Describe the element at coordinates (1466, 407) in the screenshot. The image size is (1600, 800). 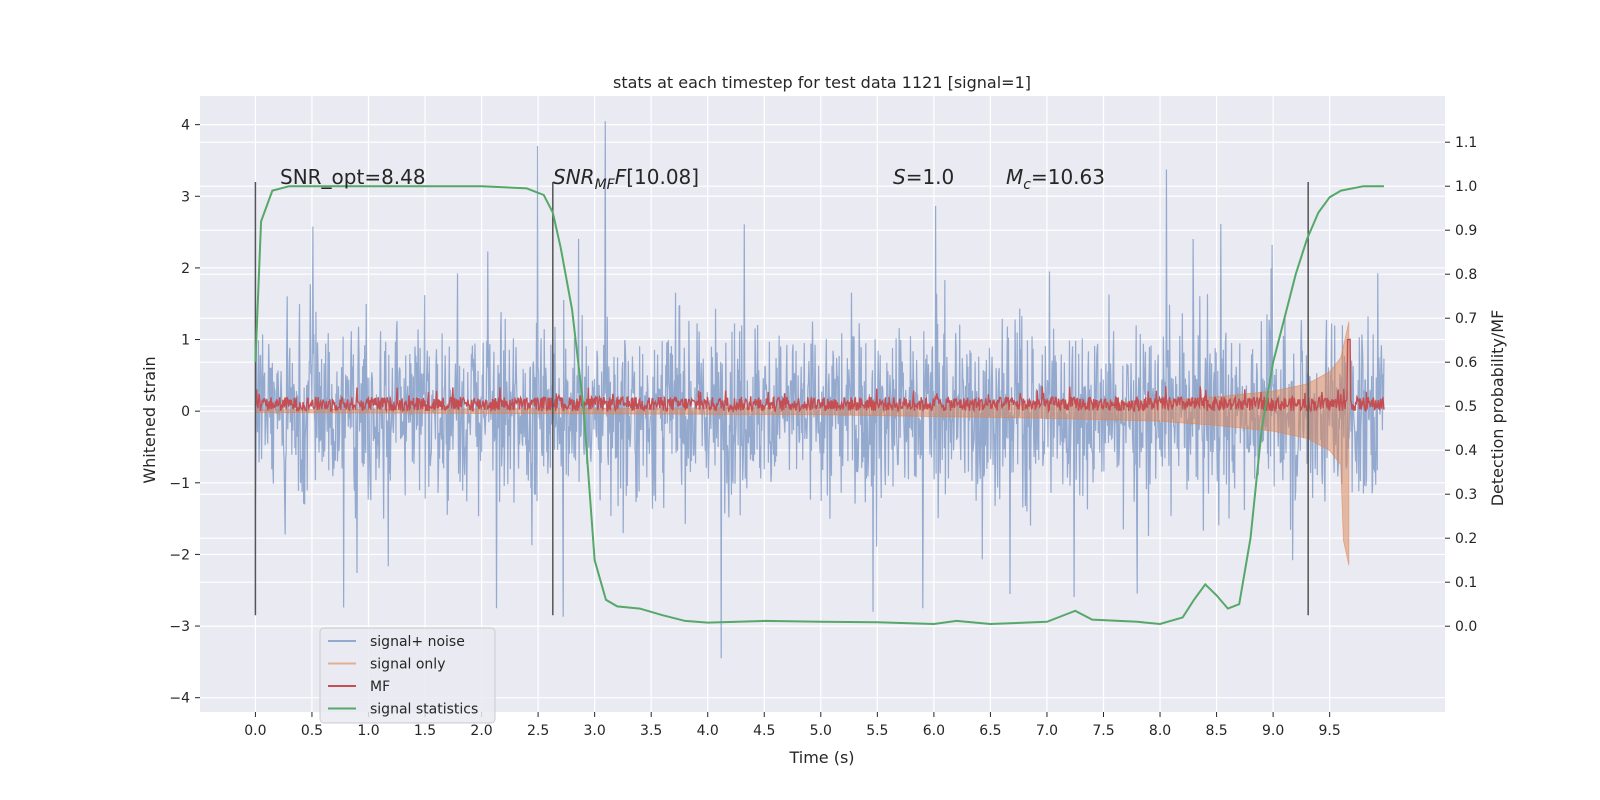
I see `y-right-tick-label: 0.5` at that location.